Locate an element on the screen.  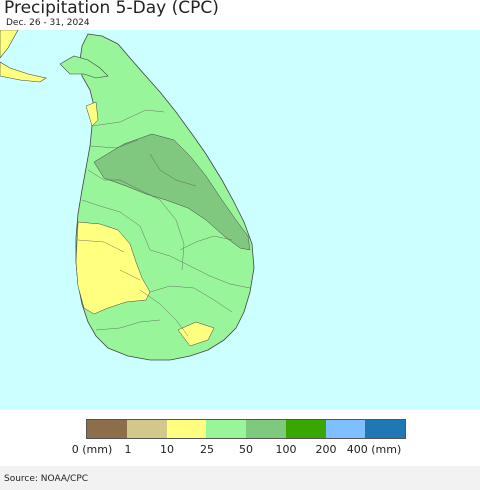
legend-label: 400 (mm) is located at coordinates (374, 449).